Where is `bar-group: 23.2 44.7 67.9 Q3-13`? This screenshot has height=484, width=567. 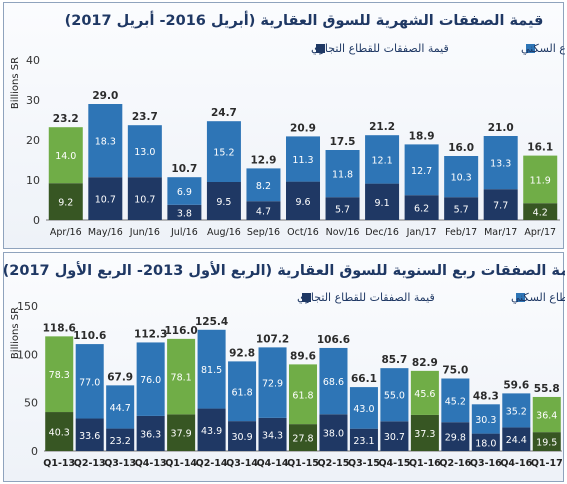 bar-group: 23.2 44.7 67.9 Q3-13 is located at coordinates (120, 420).